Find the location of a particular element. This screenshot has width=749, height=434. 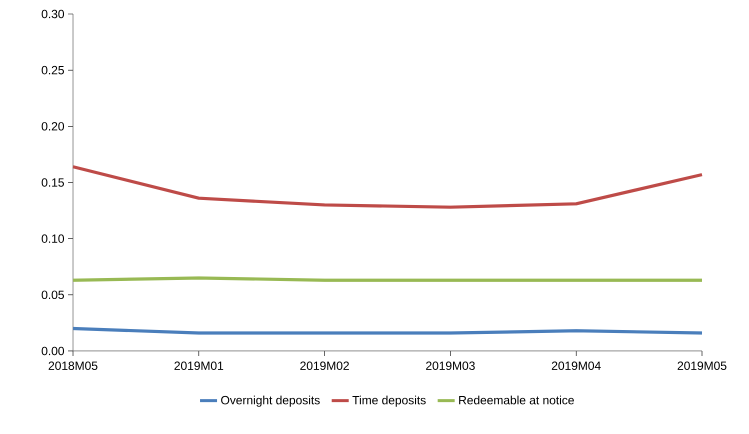

y-tick-label: 0.10 is located at coordinates (53, 238).